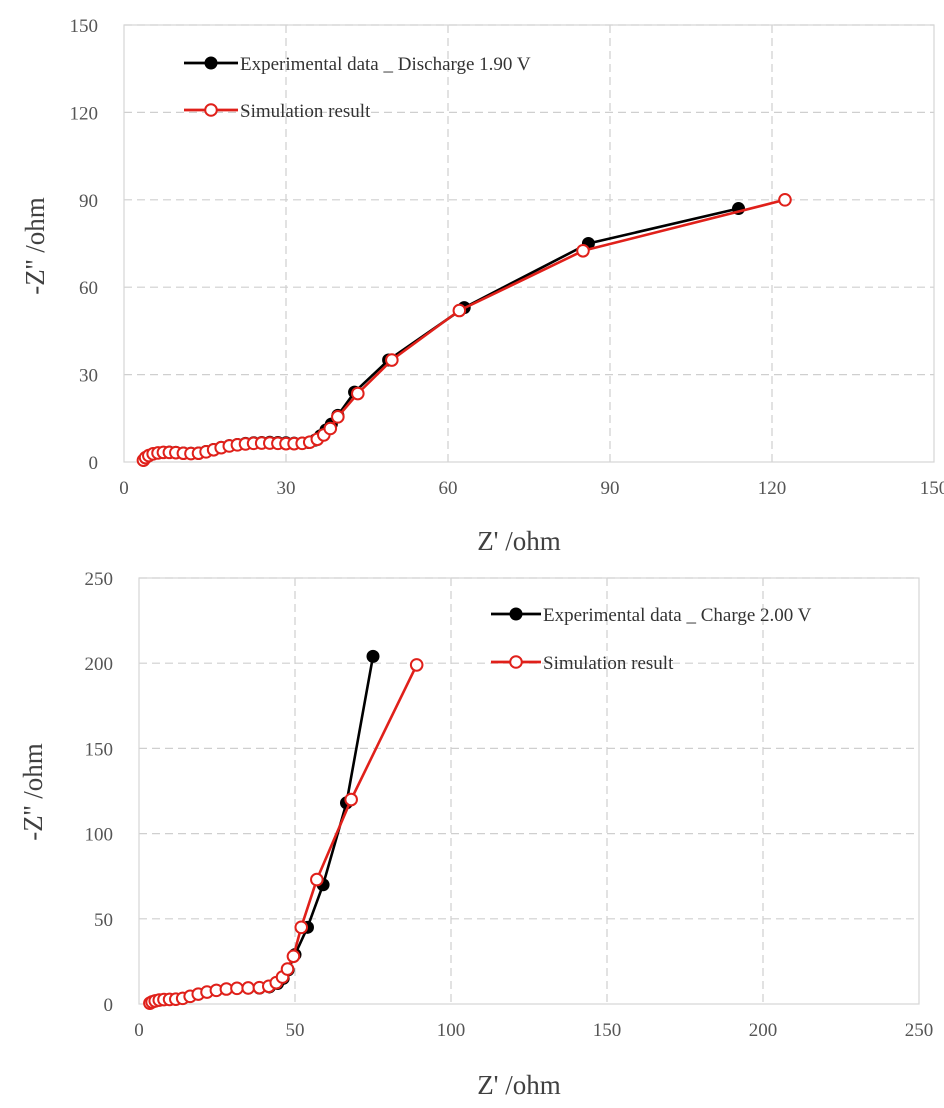 The height and width of the screenshot is (1108, 944). Describe the element at coordinates (99, 579) in the screenshot. I see `y-tick-label: 250` at that location.